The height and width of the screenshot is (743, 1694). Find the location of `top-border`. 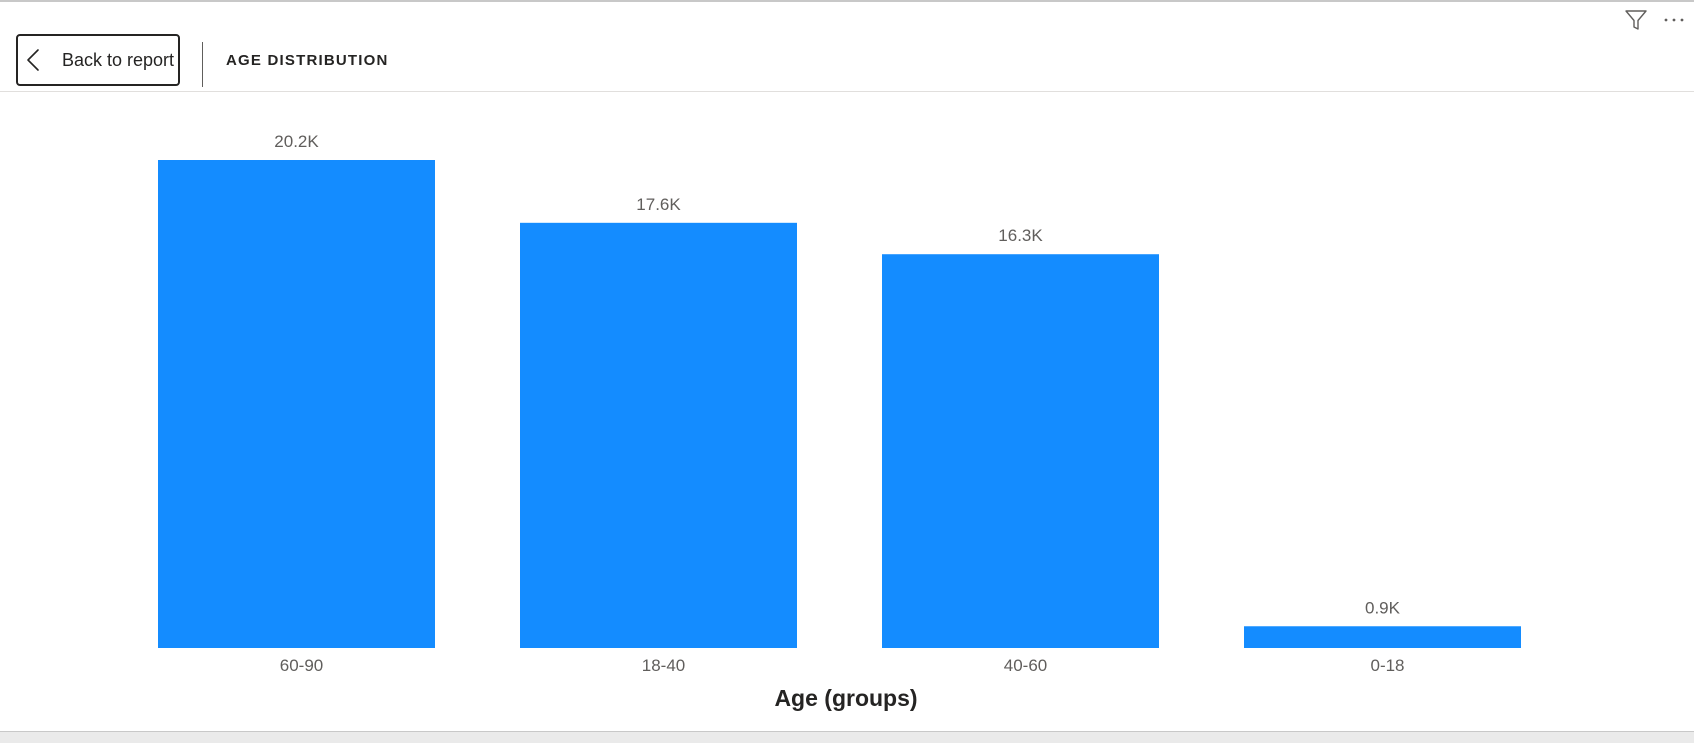

top-border is located at coordinates (847, 1).